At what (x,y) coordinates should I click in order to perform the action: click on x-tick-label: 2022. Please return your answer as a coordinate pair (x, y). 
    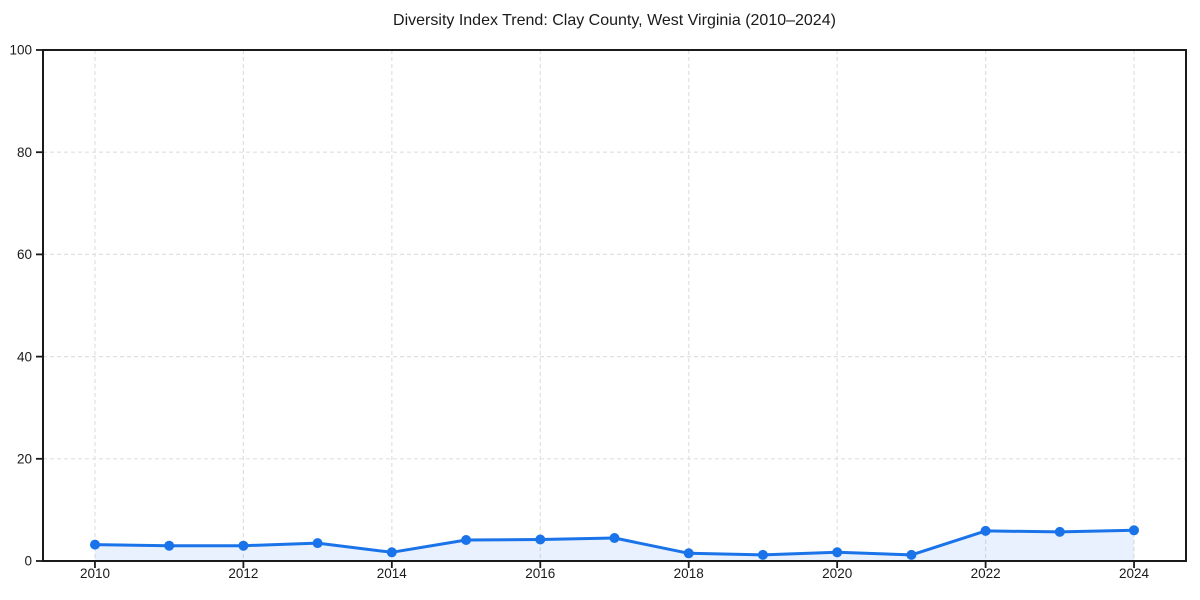
    Looking at the image, I should click on (986, 573).